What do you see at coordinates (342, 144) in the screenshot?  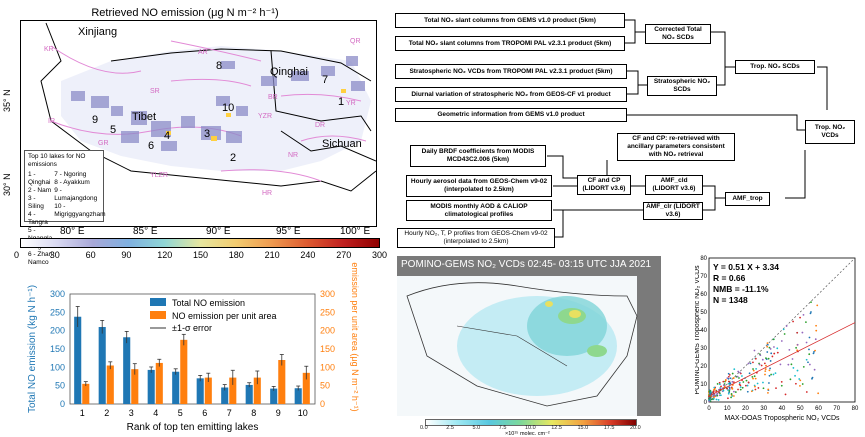 I see `region-label-sichuan: Sichuan` at bounding box center [342, 144].